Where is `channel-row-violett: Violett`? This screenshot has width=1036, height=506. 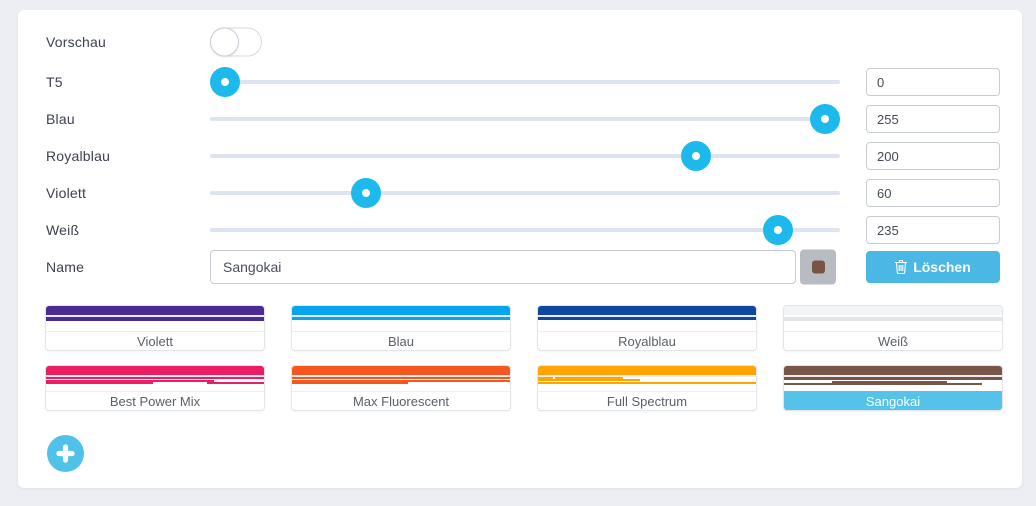
channel-row-violett: Violett is located at coordinates (520, 193).